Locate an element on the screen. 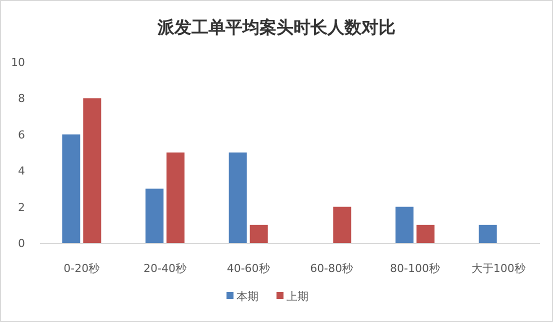 Image resolution: width=553 pixels, height=322 pixels. y-tick-label: 0 is located at coordinates (21, 243).